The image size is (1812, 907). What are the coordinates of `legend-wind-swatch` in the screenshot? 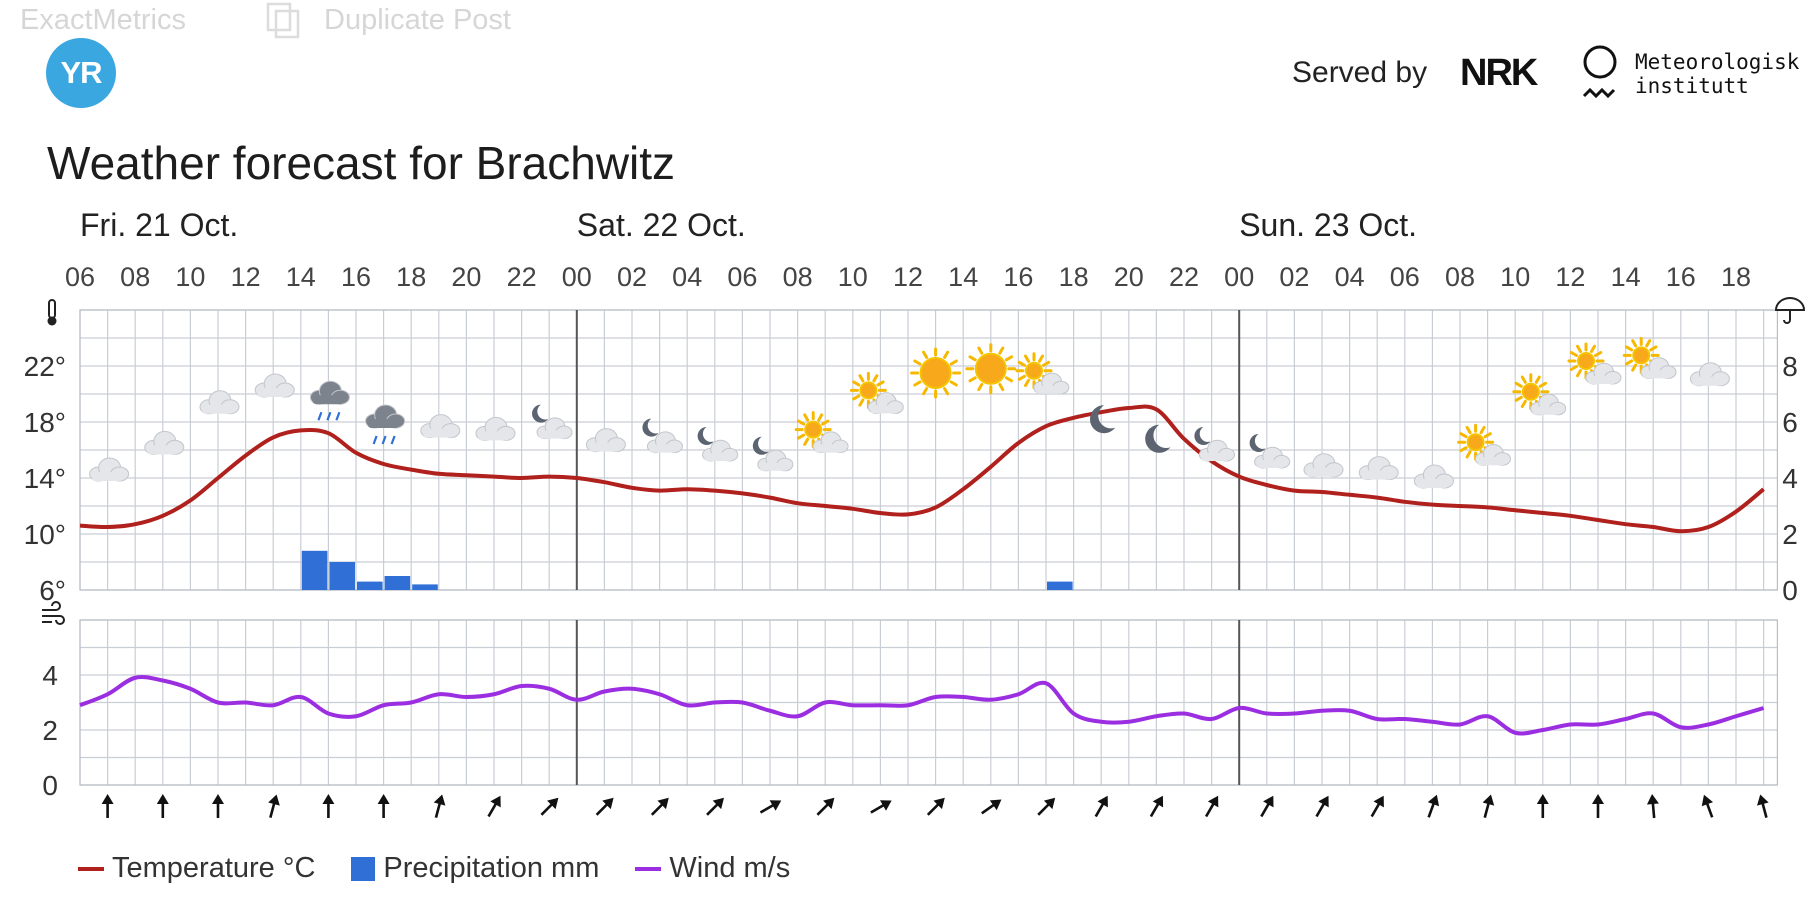 It's located at (648, 868).